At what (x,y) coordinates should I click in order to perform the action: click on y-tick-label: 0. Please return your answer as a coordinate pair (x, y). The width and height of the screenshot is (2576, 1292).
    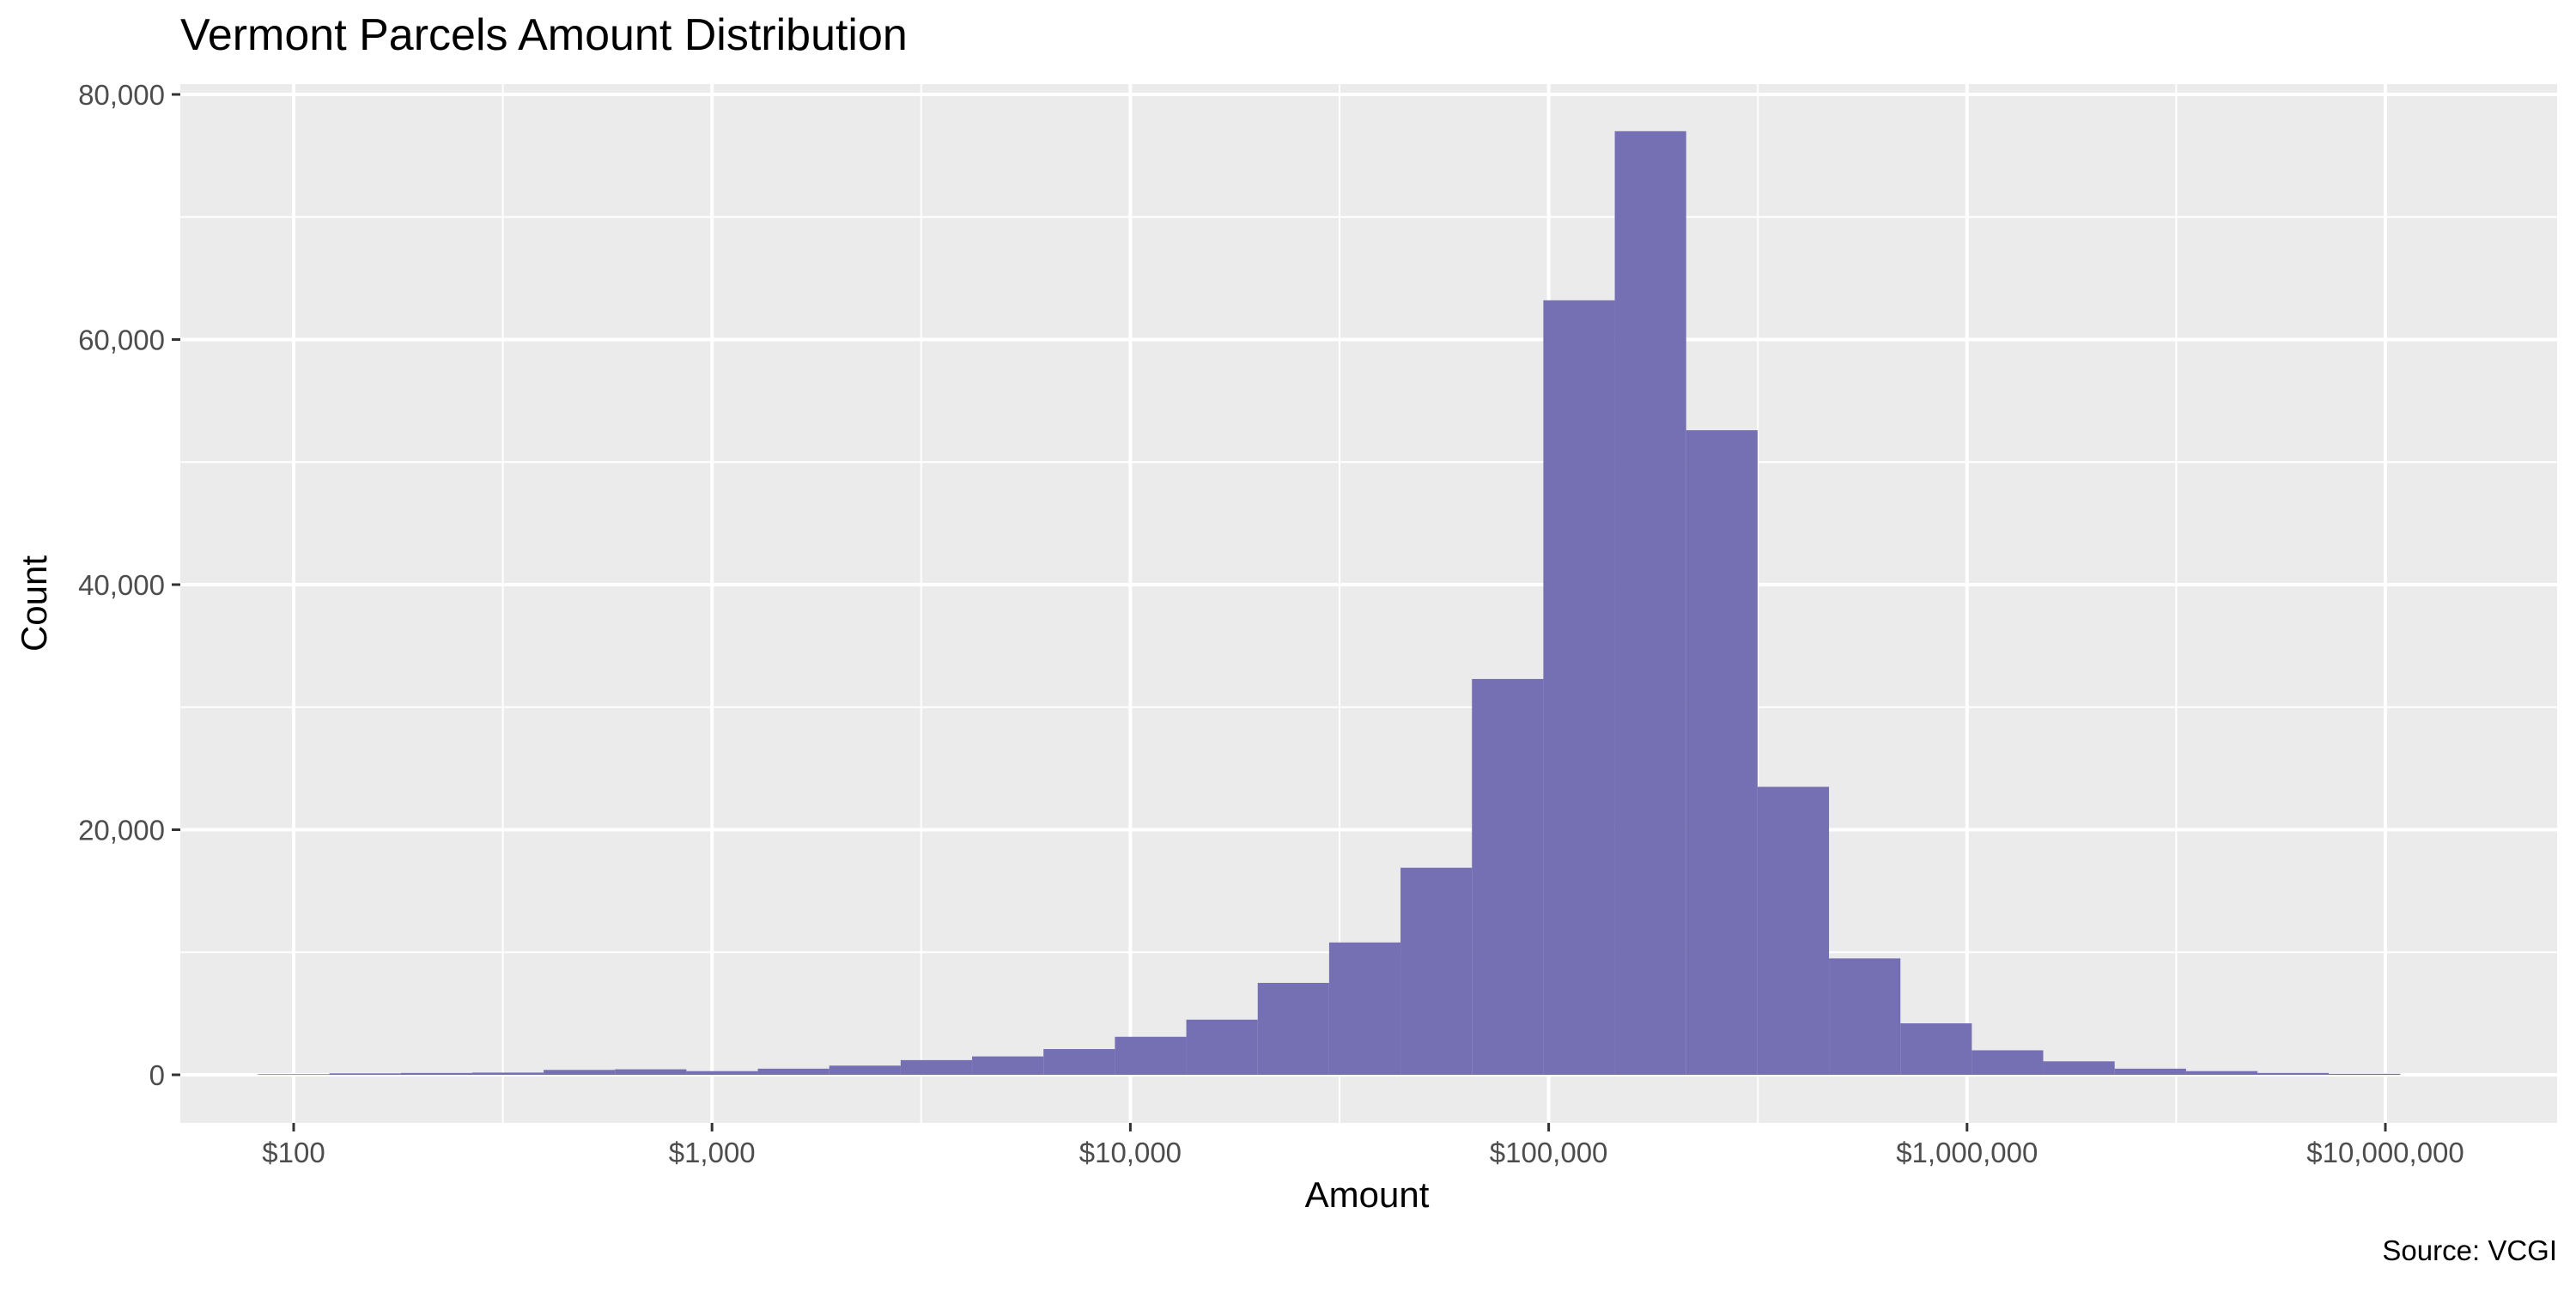
    Looking at the image, I should click on (157, 1075).